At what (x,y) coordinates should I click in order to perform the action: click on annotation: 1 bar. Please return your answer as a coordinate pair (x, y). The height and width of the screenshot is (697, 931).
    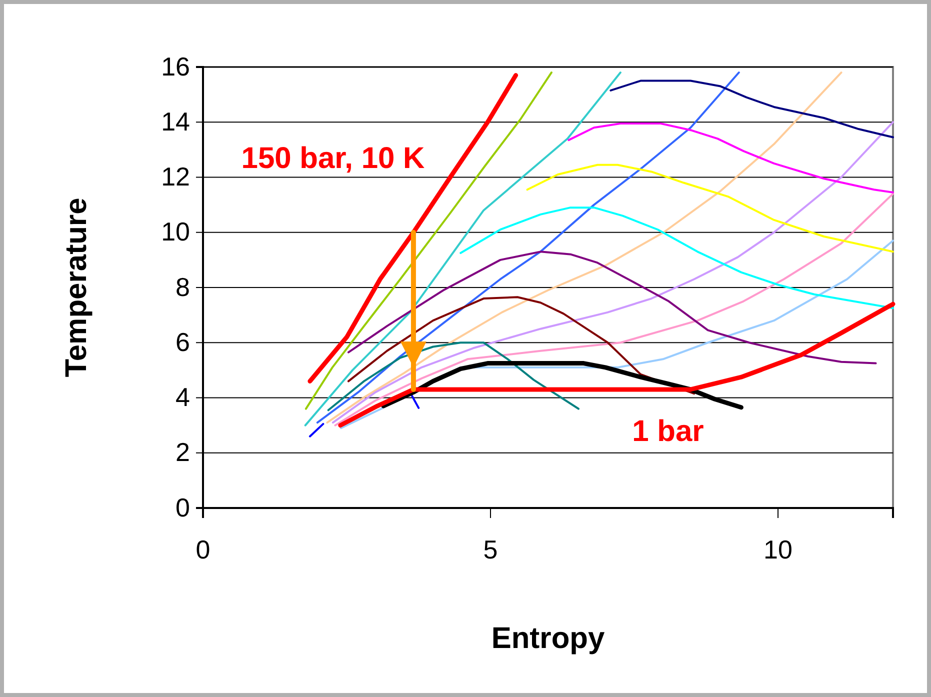
    Looking at the image, I should click on (668, 431).